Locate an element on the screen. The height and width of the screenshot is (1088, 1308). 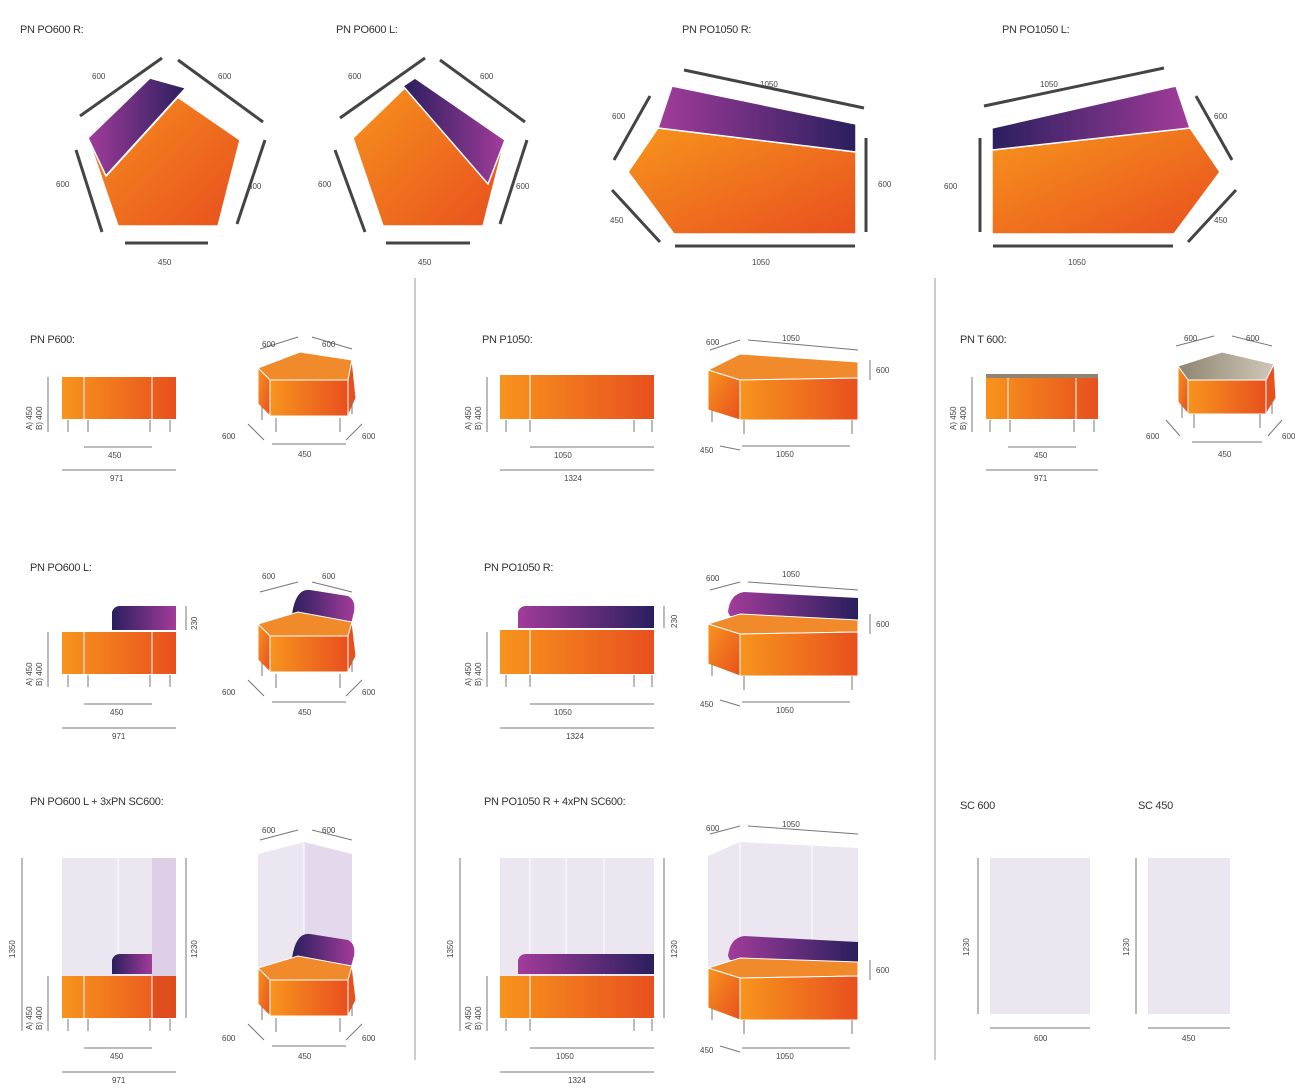
panel-sc600 is located at coordinates (1033, 943).